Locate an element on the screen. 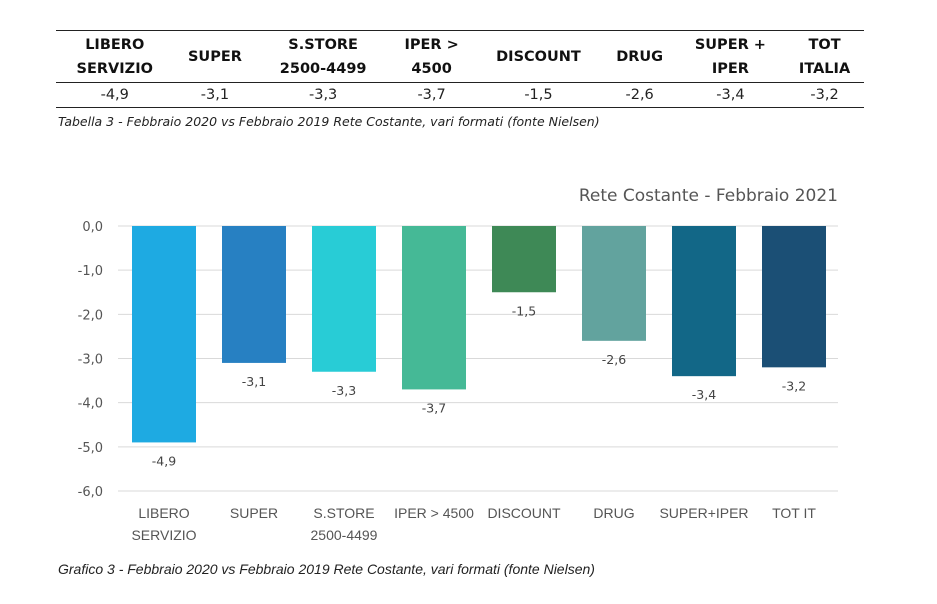  x-tick-label: LIBERO is located at coordinates (163, 513).